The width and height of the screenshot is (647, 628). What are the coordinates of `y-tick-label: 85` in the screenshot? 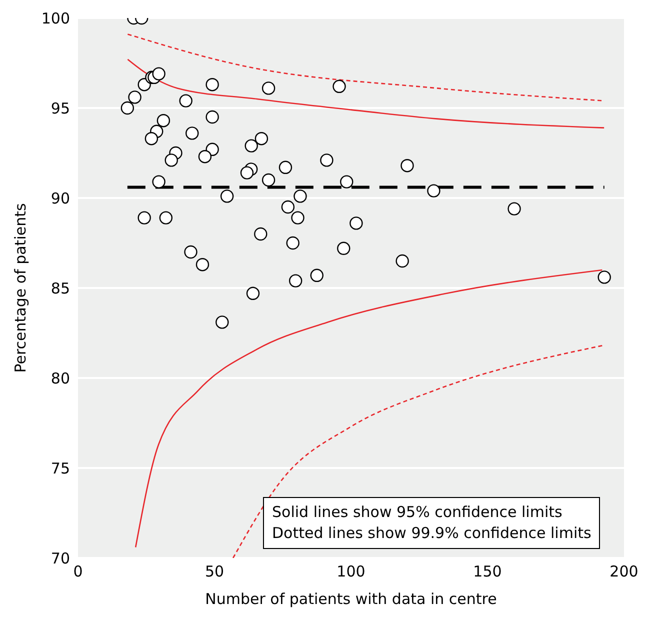 It's located at (60, 288).